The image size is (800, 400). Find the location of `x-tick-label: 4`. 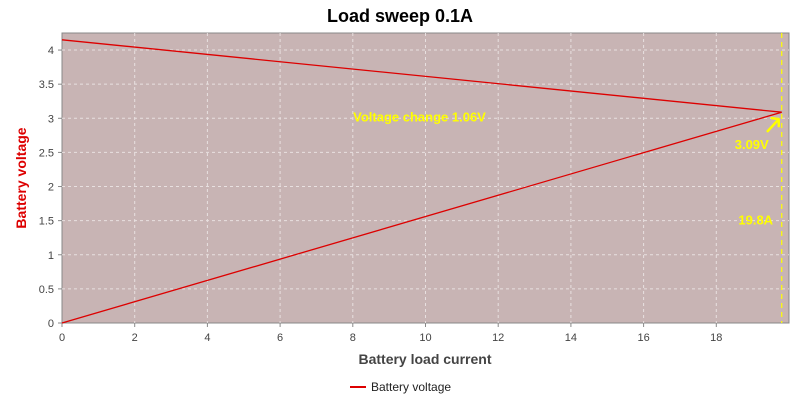

x-tick-label: 4 is located at coordinates (207, 338).